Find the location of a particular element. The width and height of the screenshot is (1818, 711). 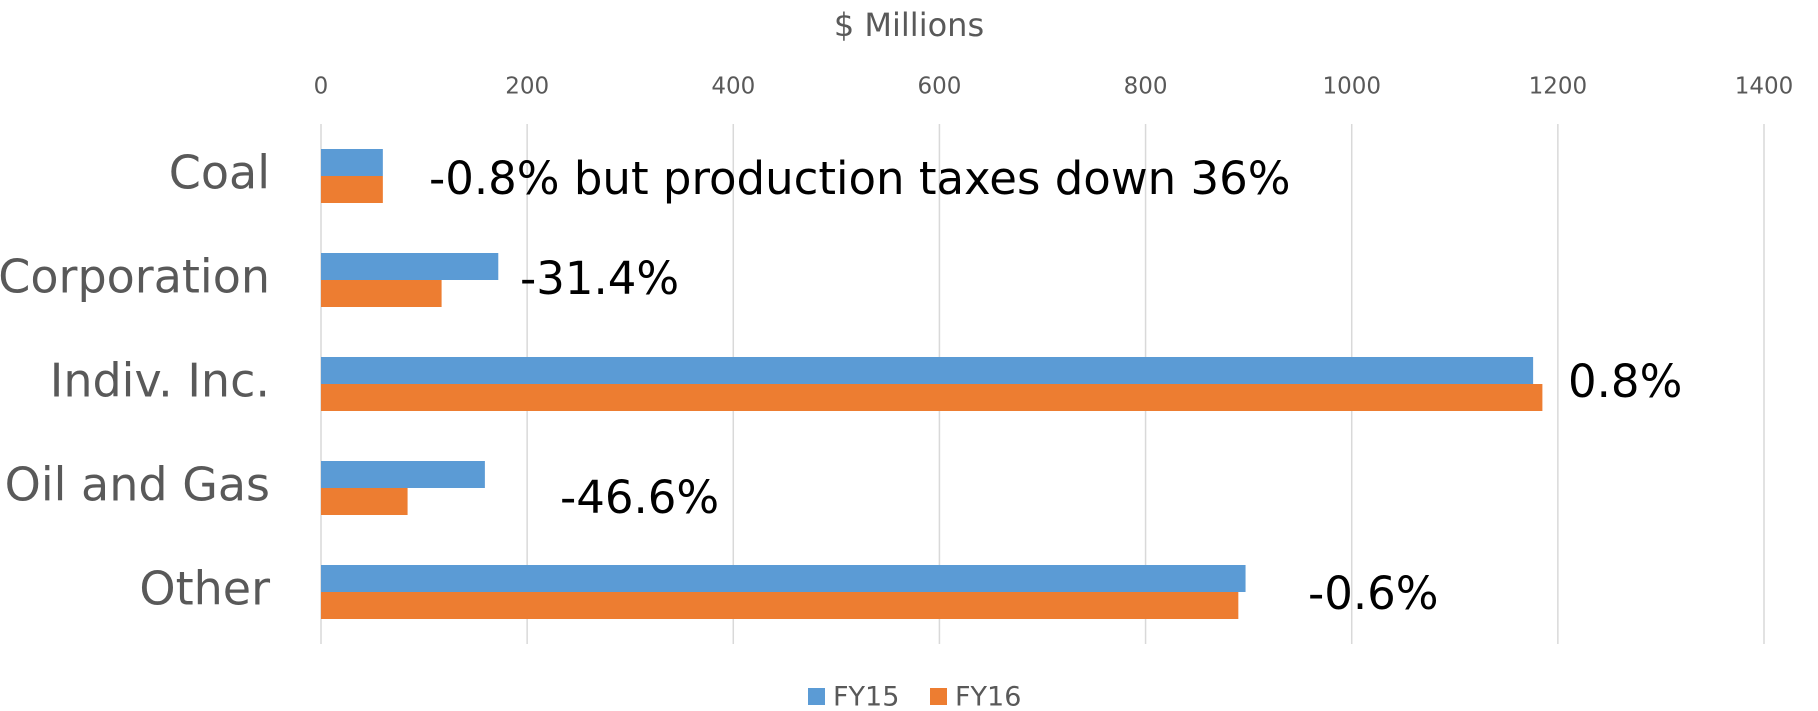

x-tick-label: 1000 is located at coordinates (1351, 87).